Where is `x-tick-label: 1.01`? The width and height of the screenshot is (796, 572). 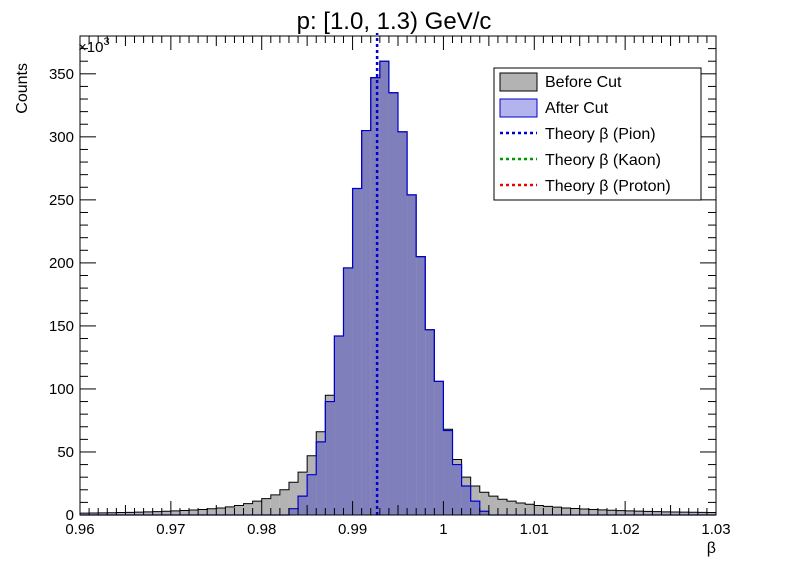 x-tick-label: 1.01 is located at coordinates (534, 529).